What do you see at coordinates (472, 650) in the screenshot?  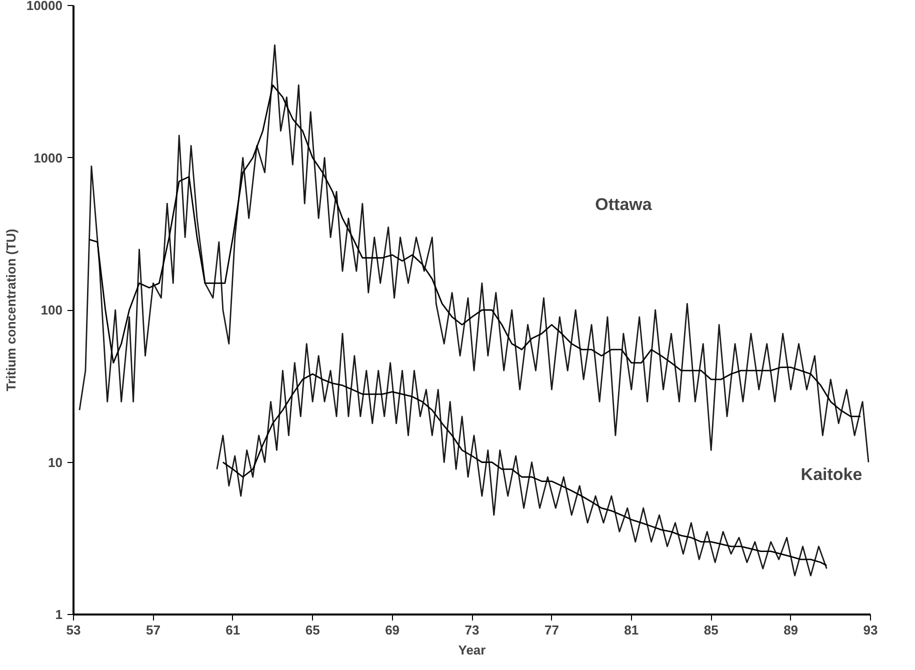 I see `x-axis-title: Year` at bounding box center [472, 650].